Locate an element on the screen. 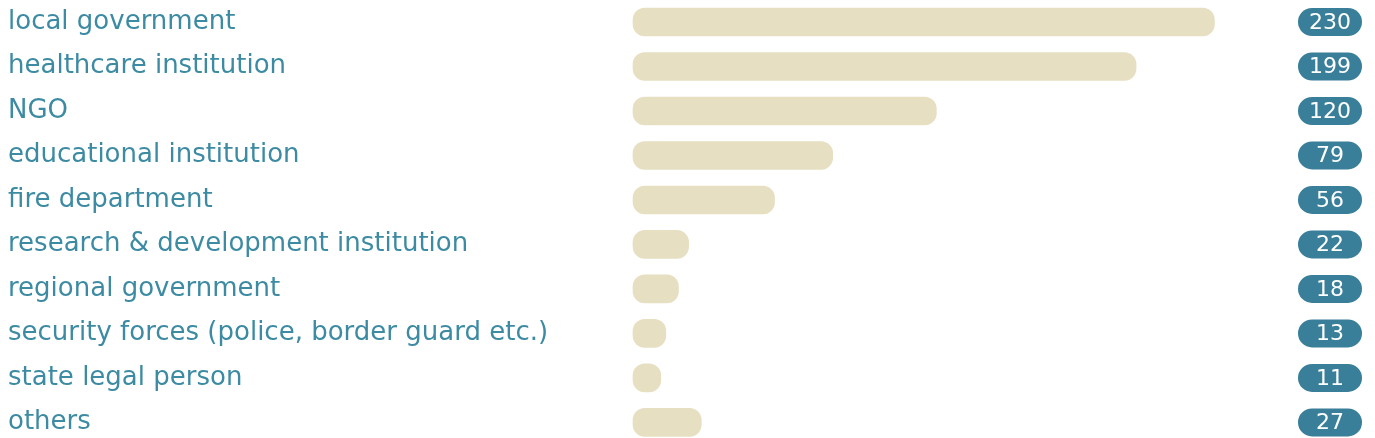 Image resolution: width=1375 pixels, height=438 pixels. y-tick-label: state legal person is located at coordinates (125, 375).